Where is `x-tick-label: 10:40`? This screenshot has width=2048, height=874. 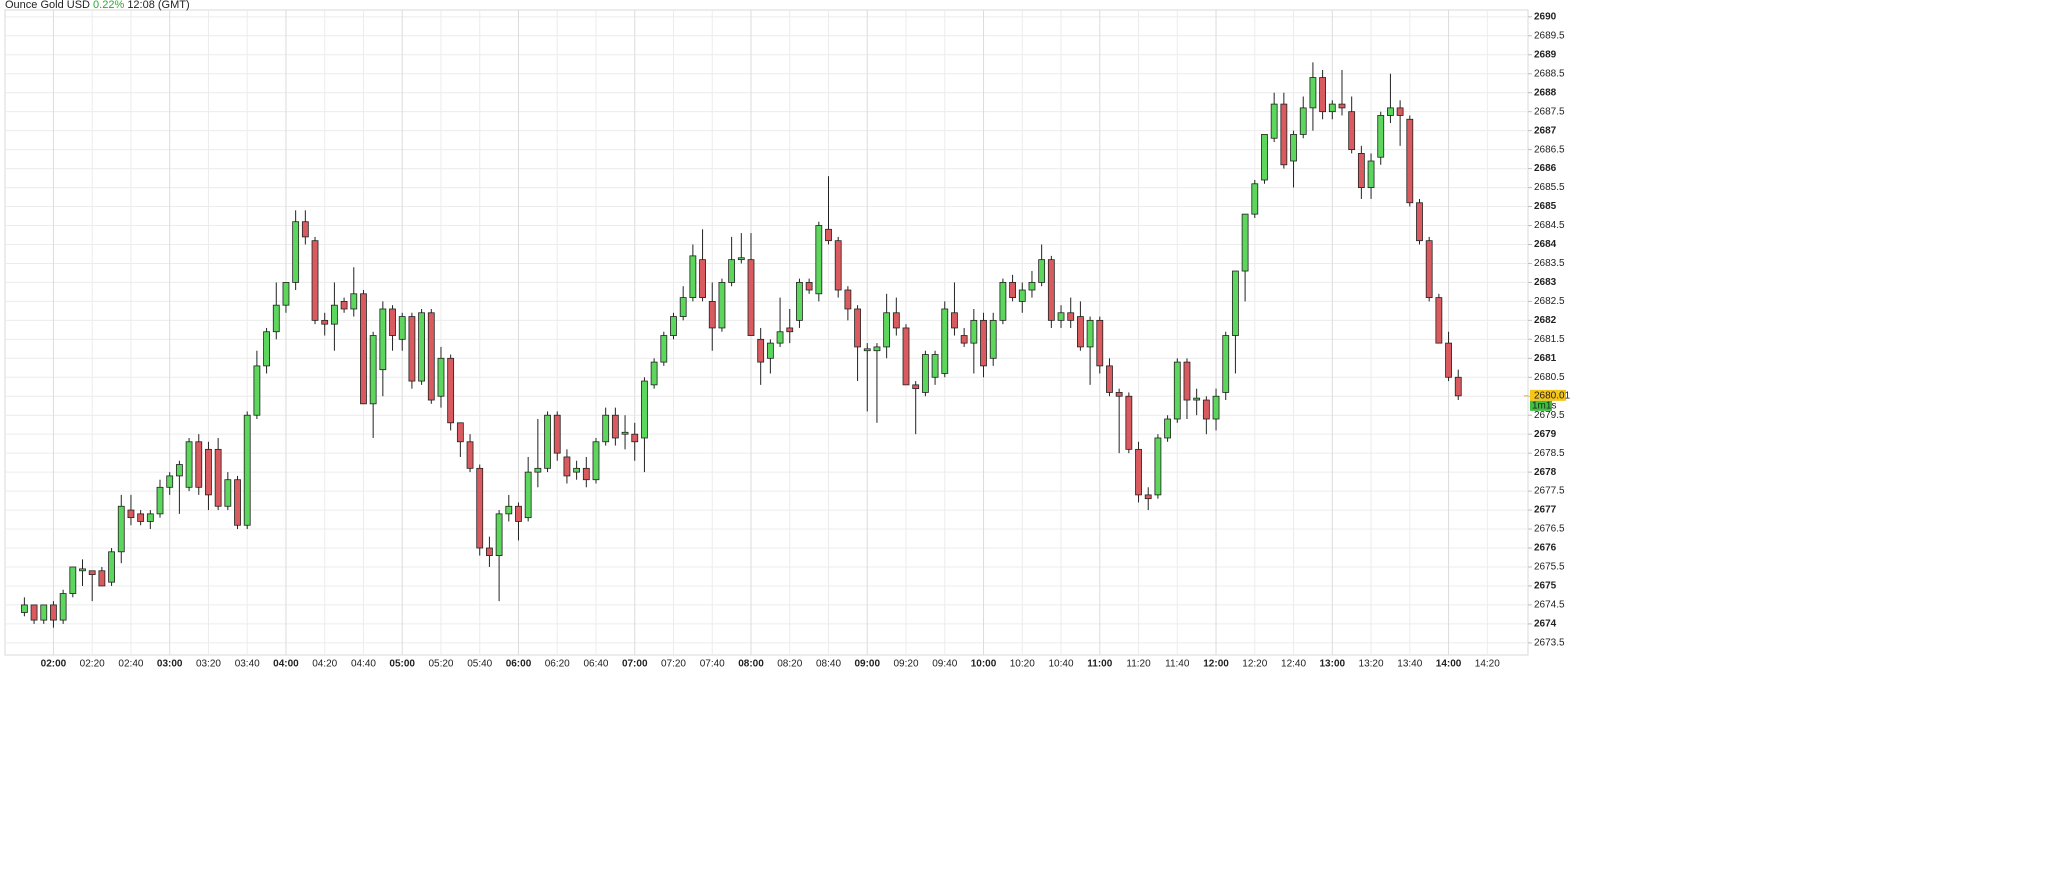 x-tick-label: 10:40 is located at coordinates (1061, 664).